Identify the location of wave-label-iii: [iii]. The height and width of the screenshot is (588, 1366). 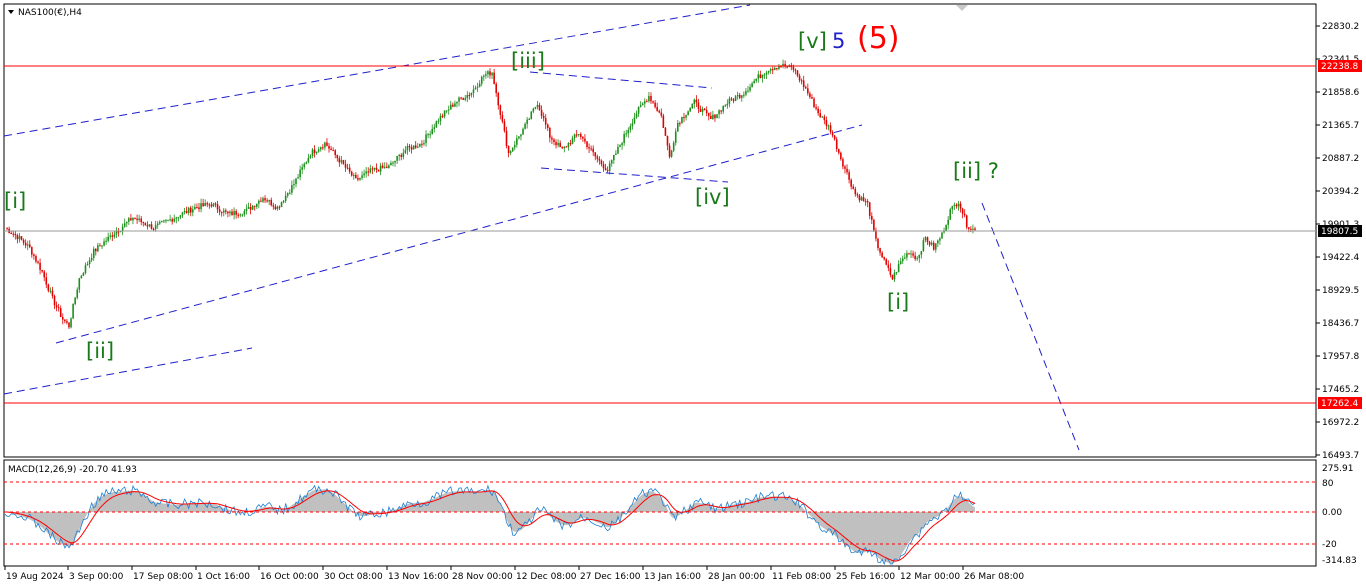
(528, 61).